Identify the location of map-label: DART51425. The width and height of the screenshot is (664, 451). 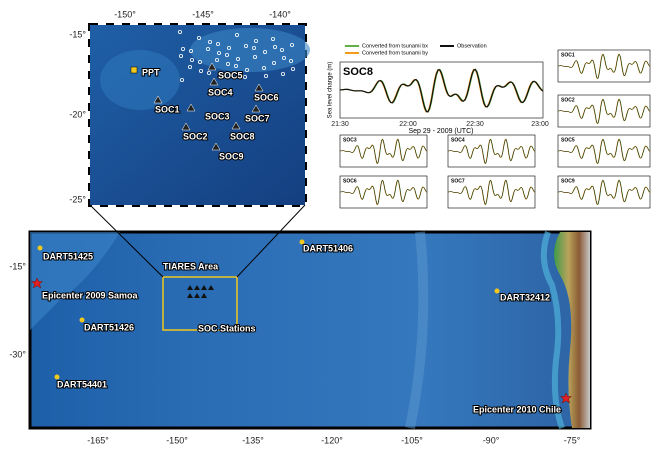
(68, 256).